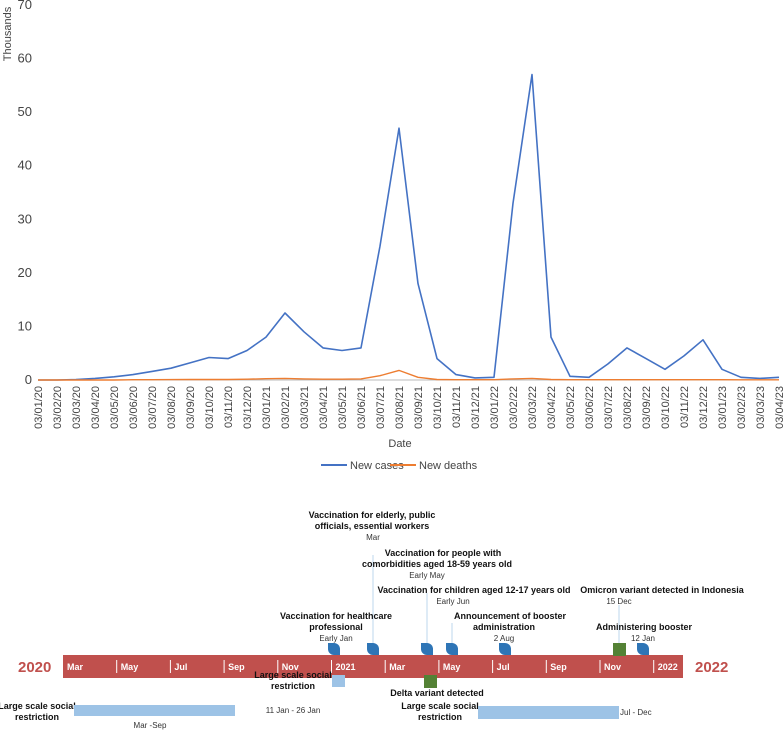  Describe the element at coordinates (628, 407) in the screenshot. I see `x-tick-label: 03/08/22` at that location.